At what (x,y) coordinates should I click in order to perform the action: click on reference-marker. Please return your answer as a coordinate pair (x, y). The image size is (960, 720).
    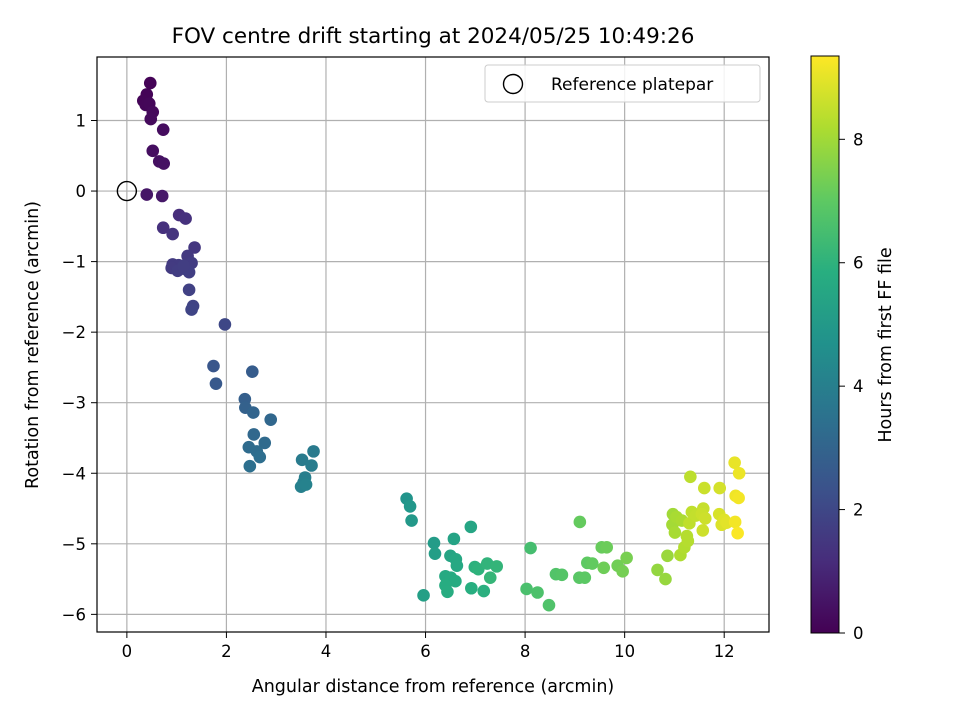
    Looking at the image, I should click on (127, 191).